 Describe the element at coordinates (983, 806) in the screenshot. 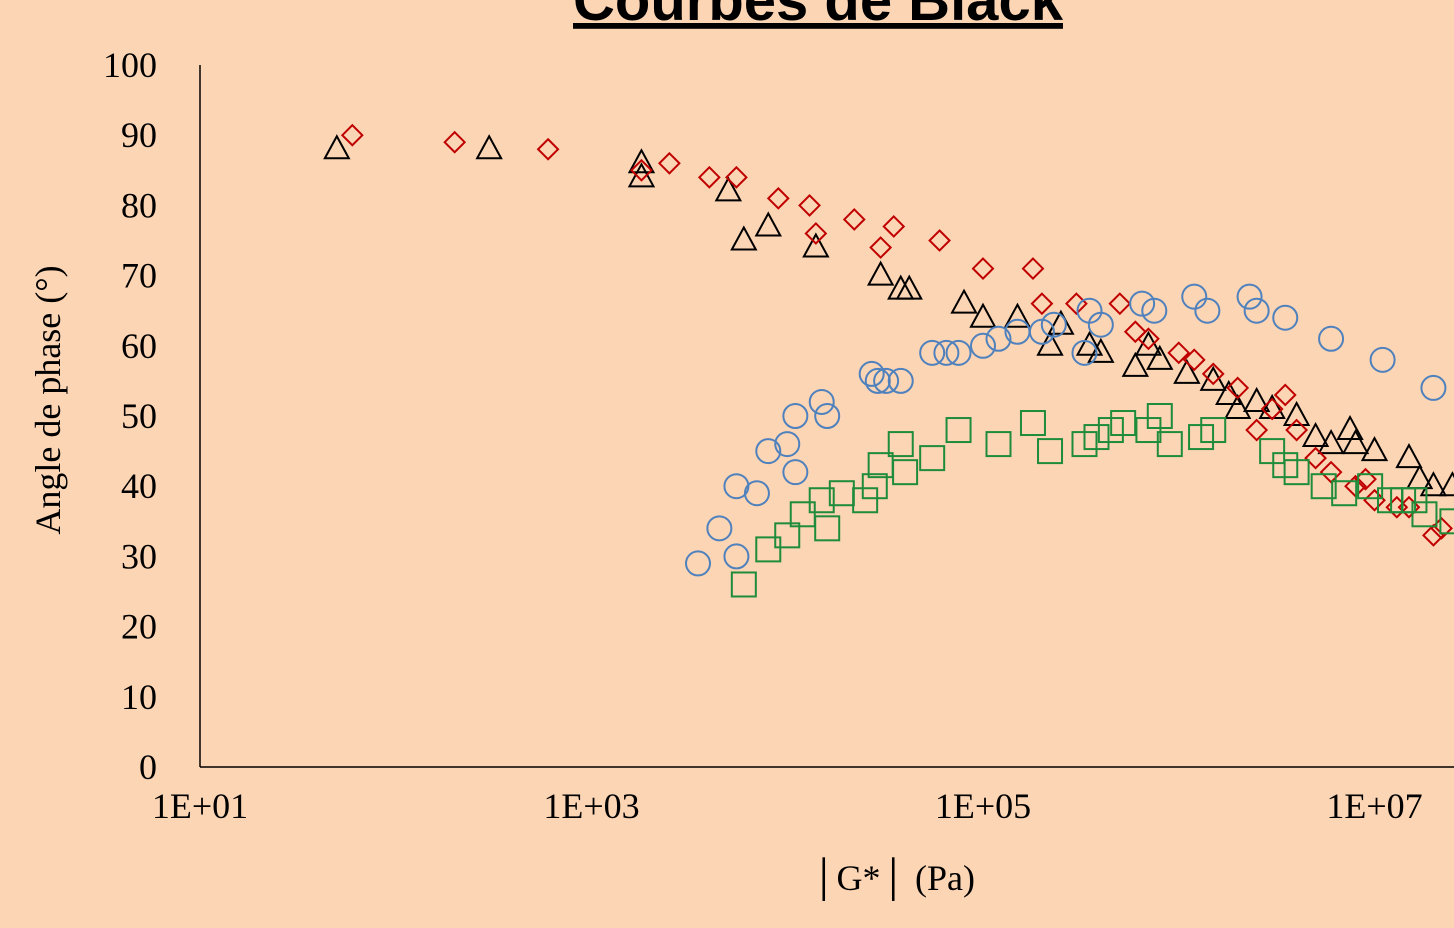

I see `x-tick-label: 1E+05` at that location.